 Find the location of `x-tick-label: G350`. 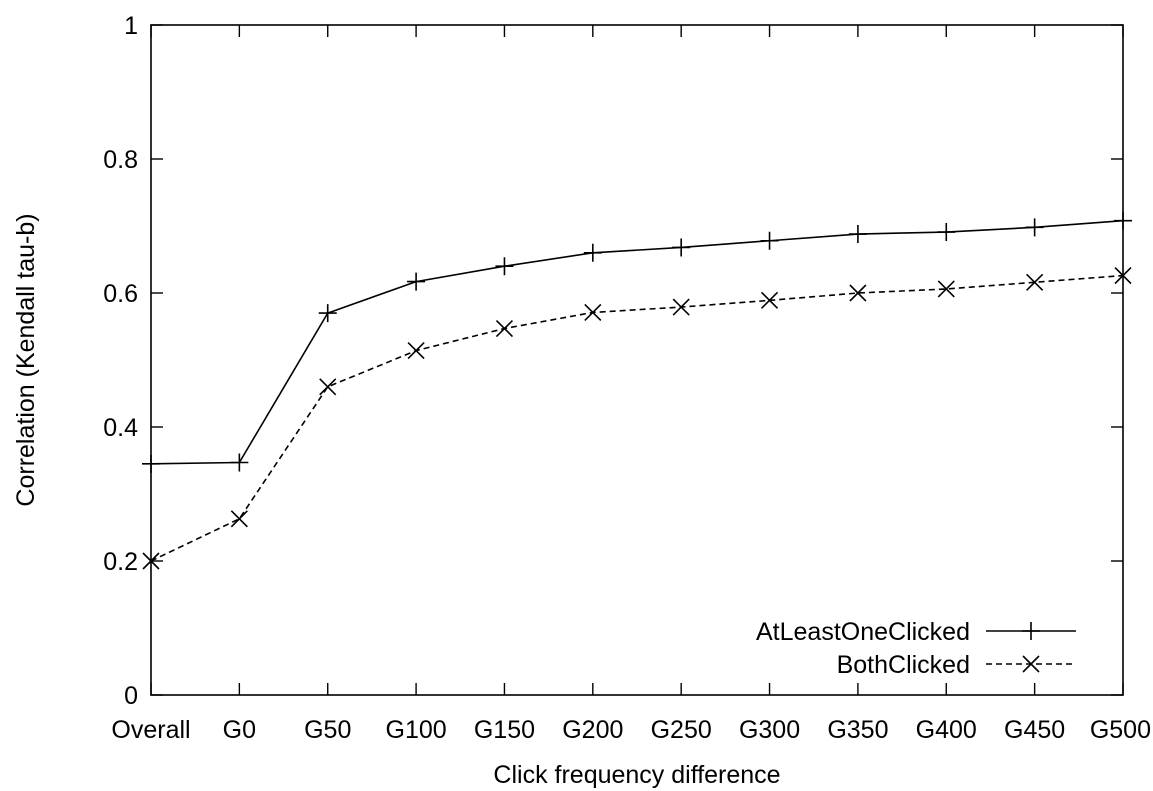

x-tick-label: G350 is located at coordinates (857, 730).